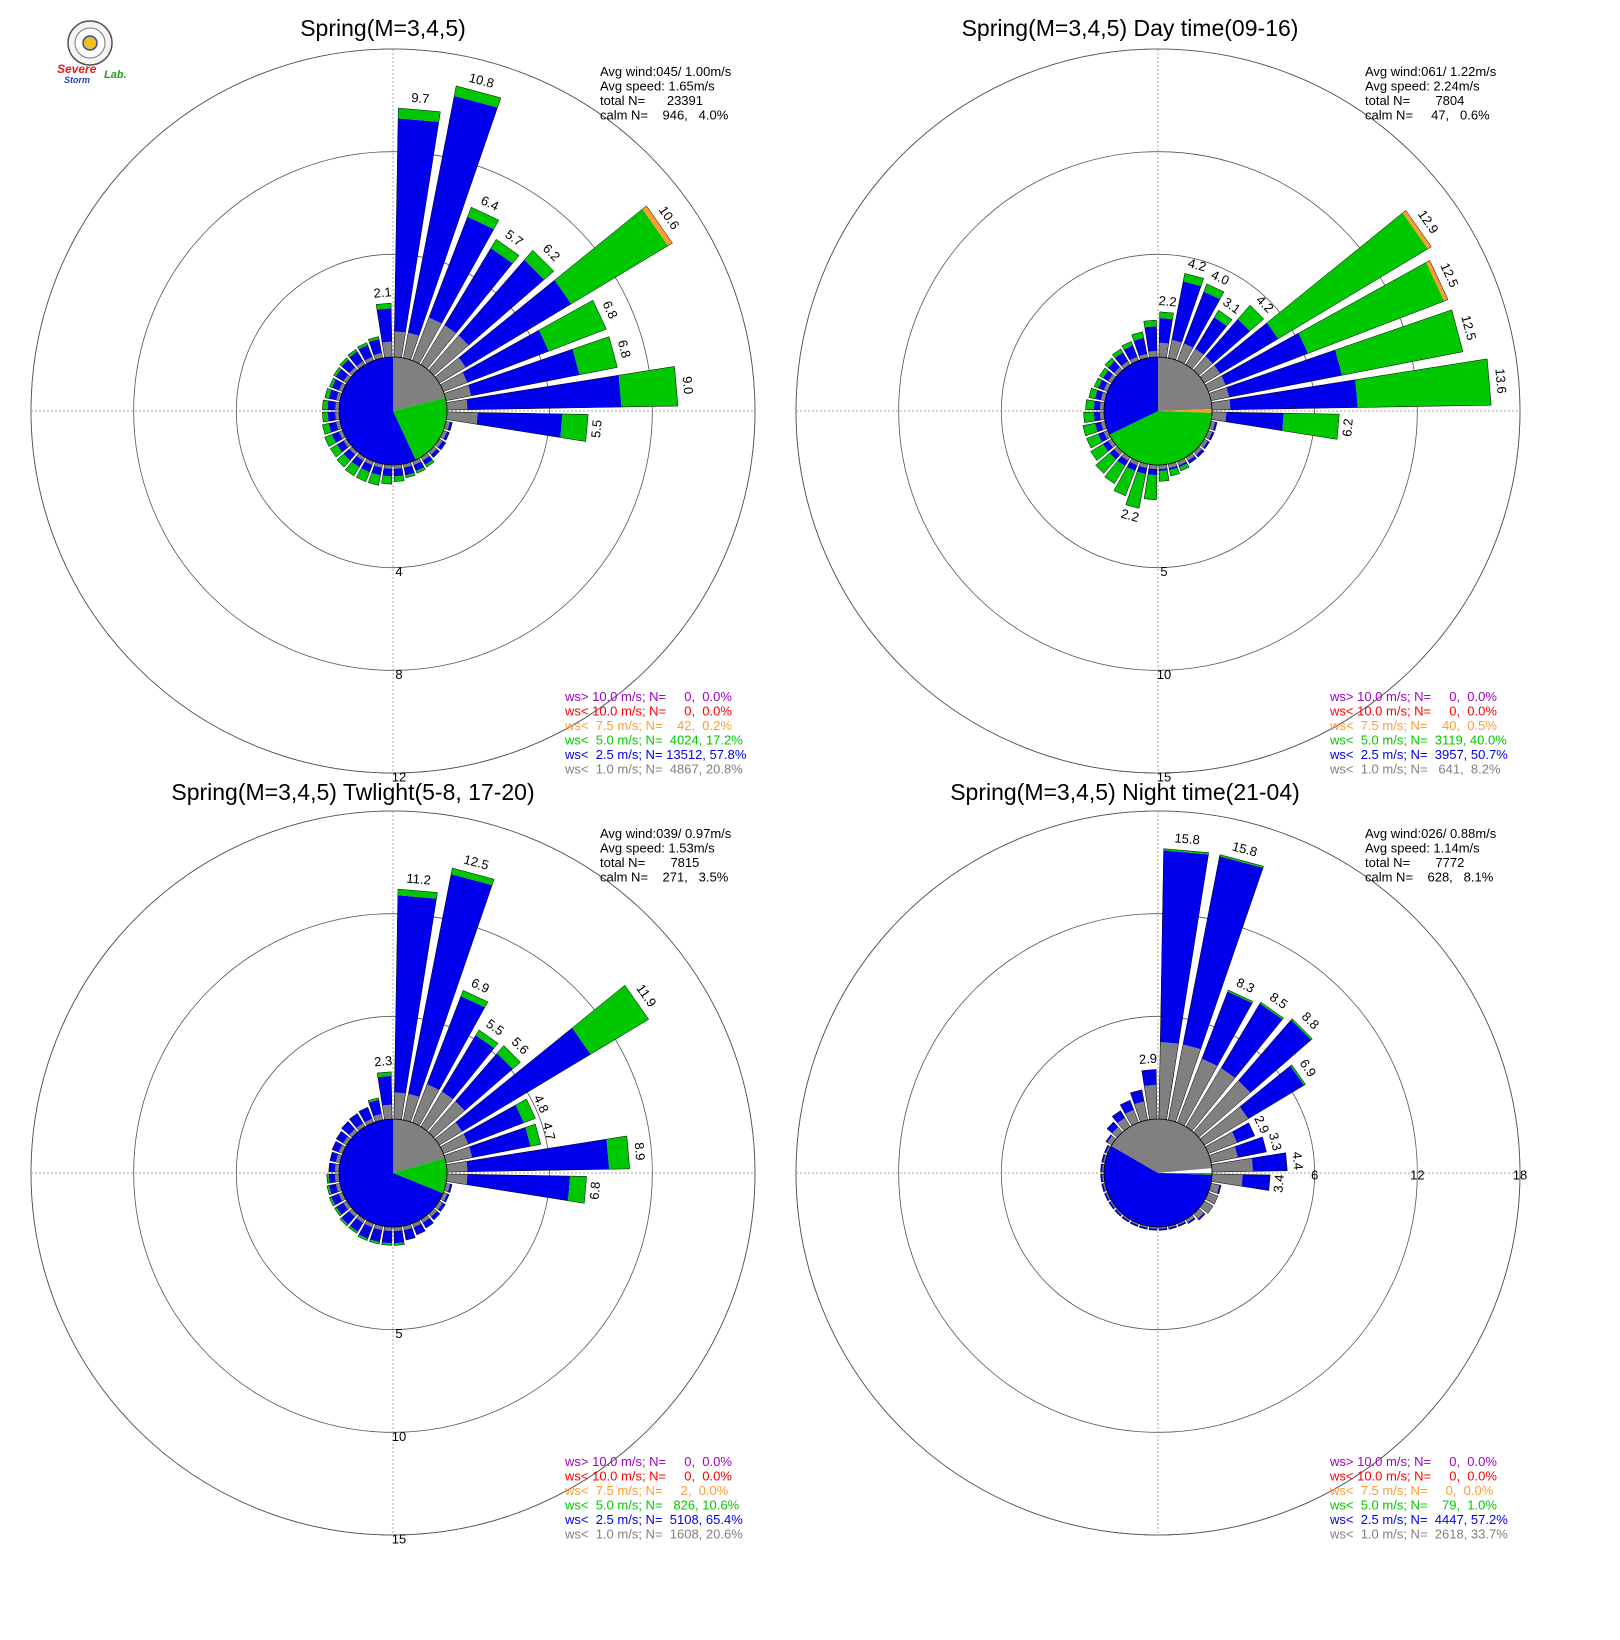 The height and width of the screenshot is (1640, 1620). I want to click on bar-value-label: 8.9, so click(640, 1151).